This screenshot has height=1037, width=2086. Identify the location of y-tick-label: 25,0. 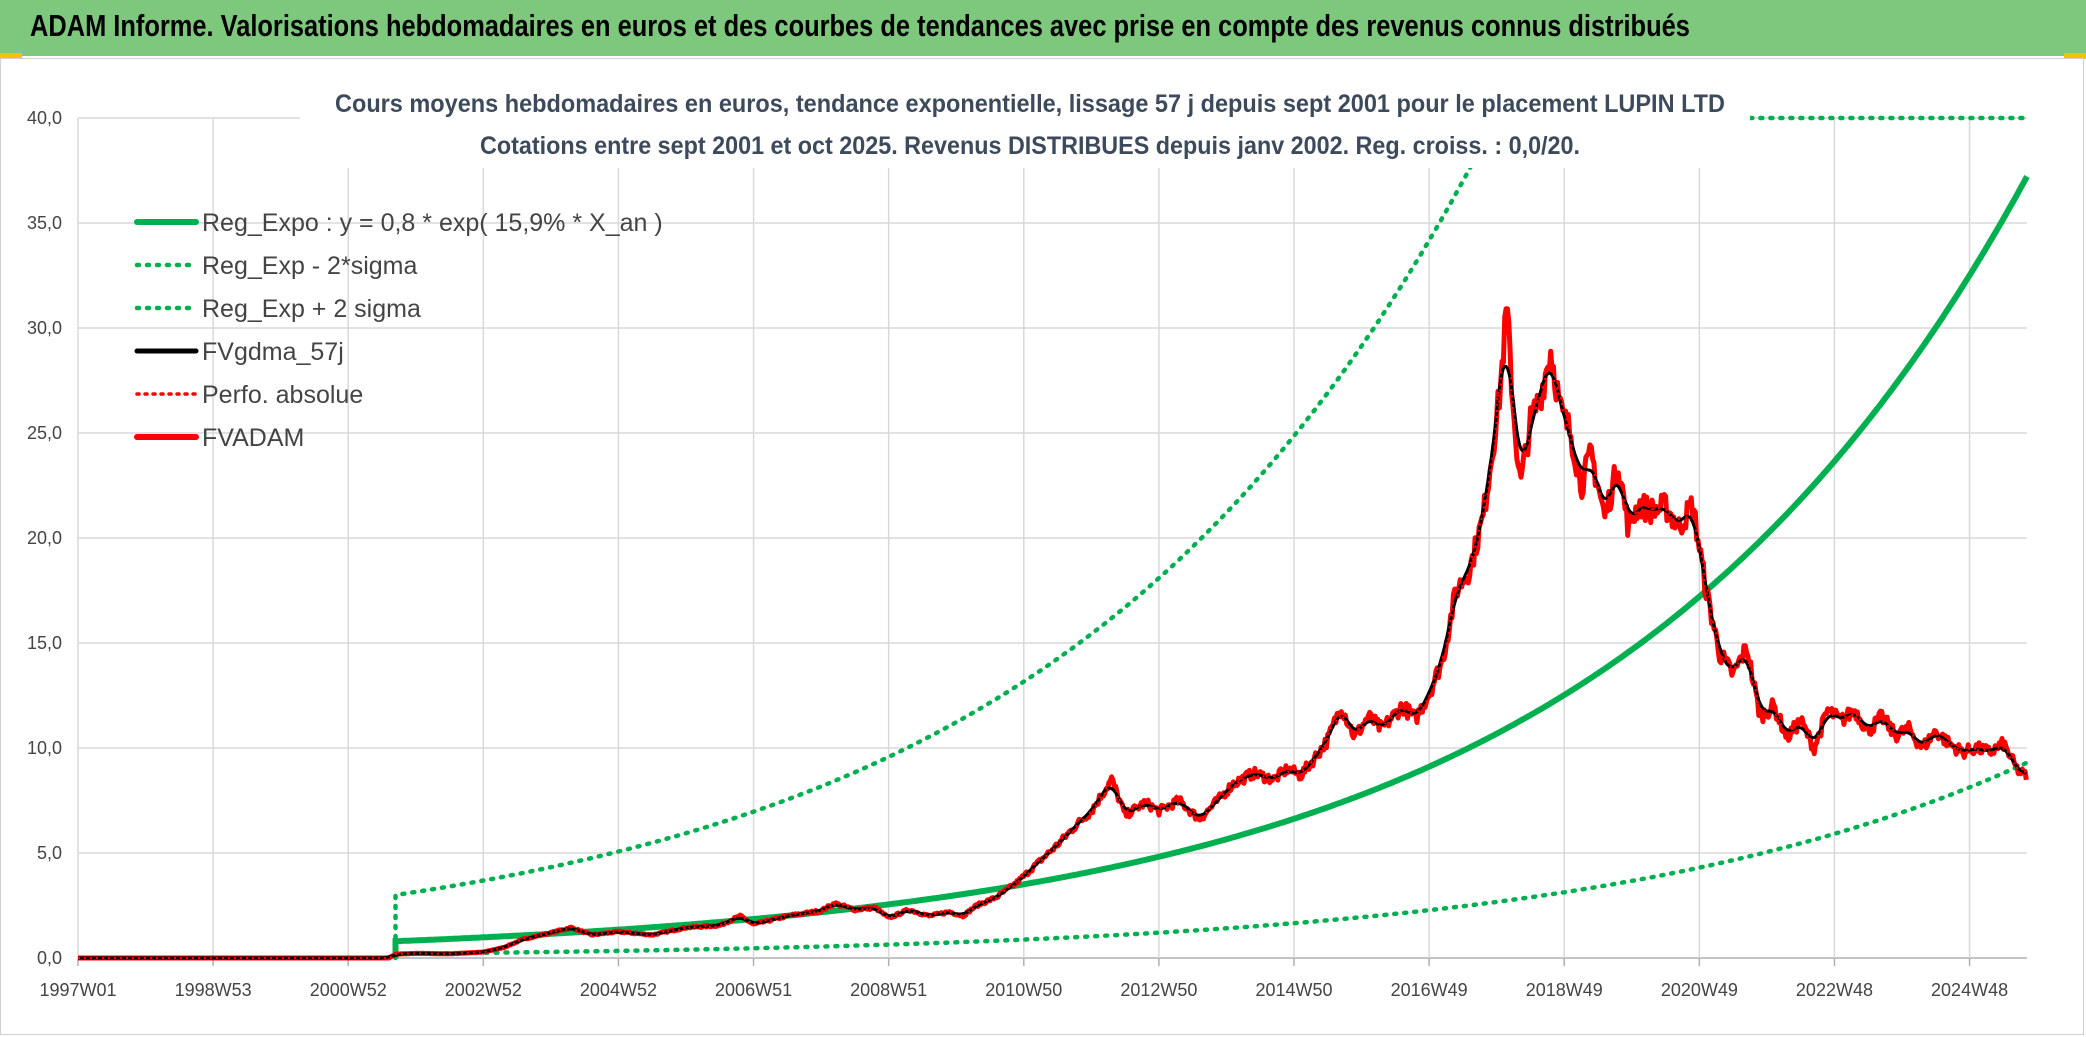
(44, 433).